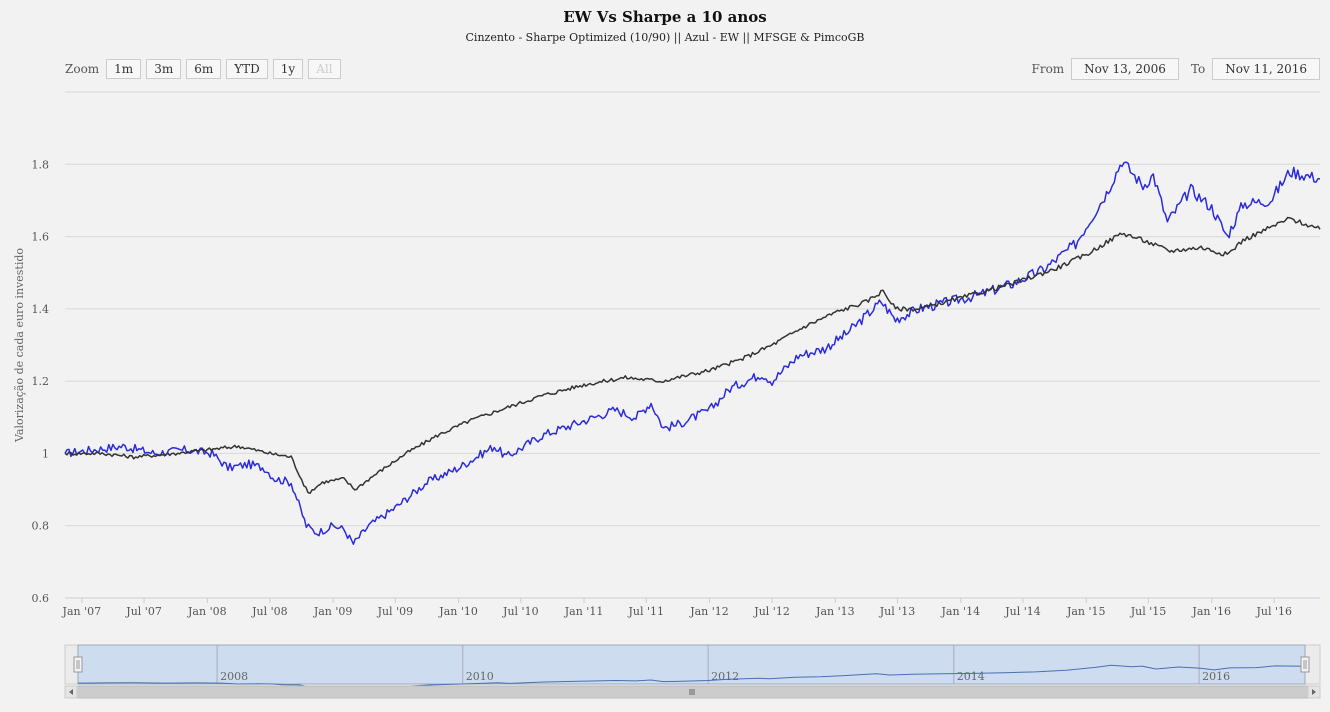 The image size is (1330, 712). I want to click on x-tick-label: Jan '08, so click(207, 611).